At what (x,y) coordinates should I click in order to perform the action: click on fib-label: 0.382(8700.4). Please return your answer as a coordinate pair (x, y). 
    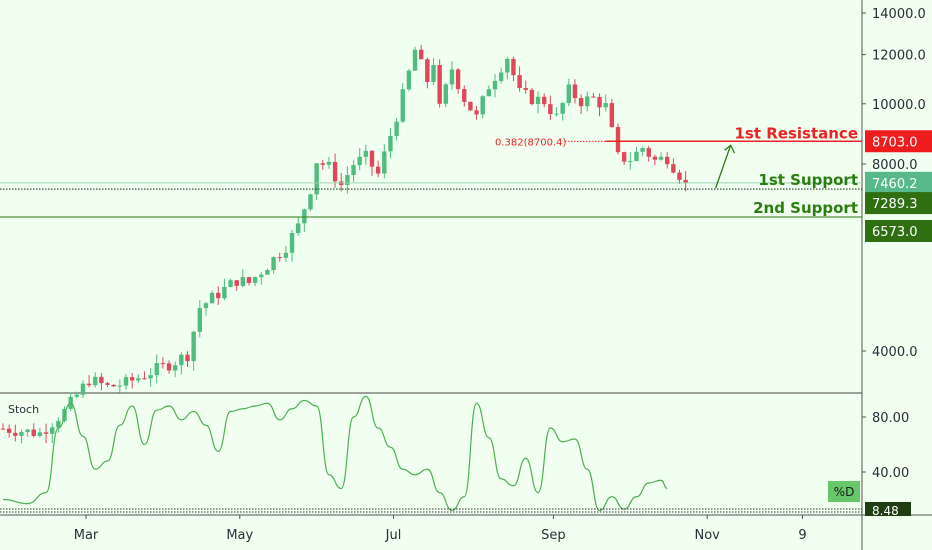
    Looking at the image, I should click on (531, 142).